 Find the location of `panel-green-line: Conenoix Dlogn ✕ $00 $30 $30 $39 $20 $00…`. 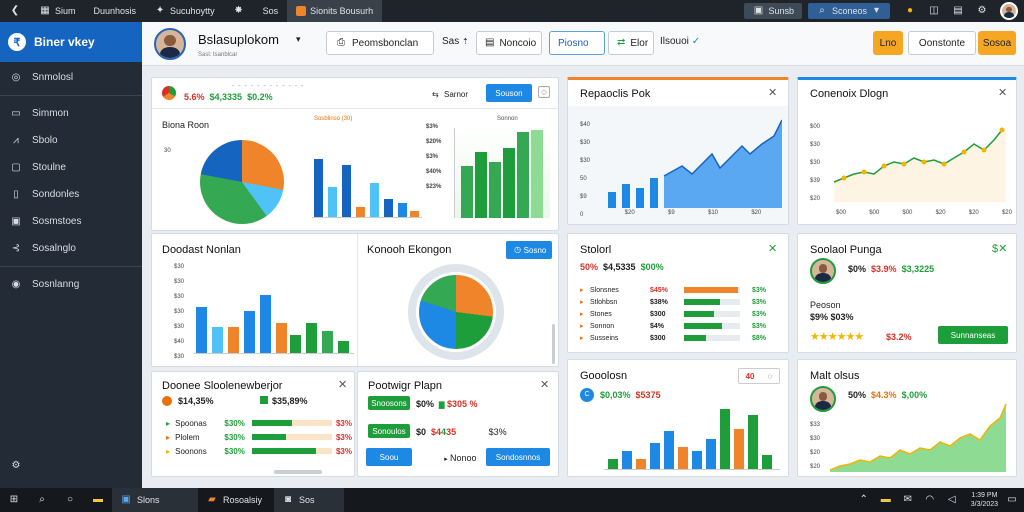

panel-green-line: Conenoix Dlogn ✕ $00 $30 $30 $39 $20 $00… is located at coordinates (907, 151).